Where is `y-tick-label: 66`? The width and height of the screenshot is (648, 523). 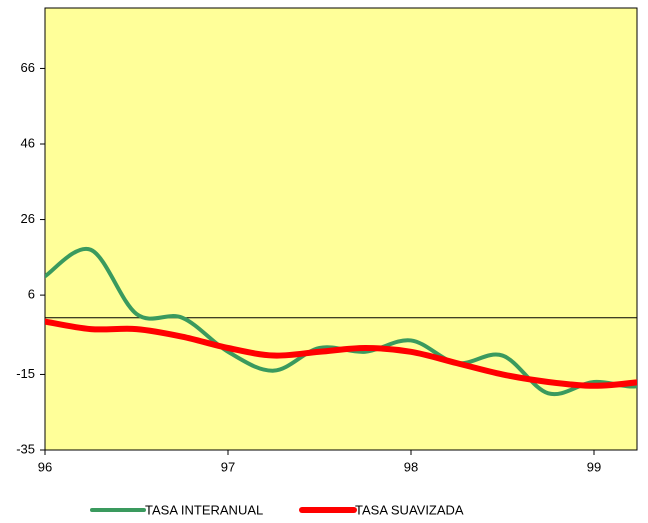
y-tick-label: 66 is located at coordinates (28, 67).